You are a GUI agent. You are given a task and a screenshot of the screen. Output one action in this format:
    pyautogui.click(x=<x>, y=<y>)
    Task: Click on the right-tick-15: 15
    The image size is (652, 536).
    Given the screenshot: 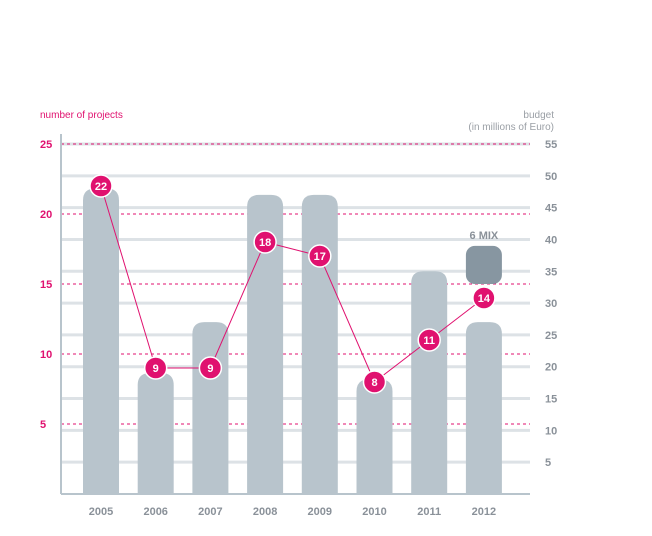 What is the action you would take?
    pyautogui.click(x=551, y=400)
    